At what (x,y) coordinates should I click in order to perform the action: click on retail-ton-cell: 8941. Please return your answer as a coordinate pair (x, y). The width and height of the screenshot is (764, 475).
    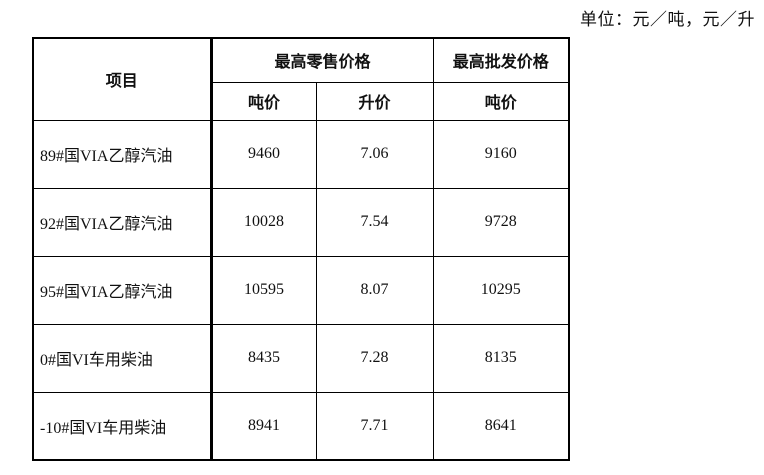
    Looking at the image, I should click on (263, 426).